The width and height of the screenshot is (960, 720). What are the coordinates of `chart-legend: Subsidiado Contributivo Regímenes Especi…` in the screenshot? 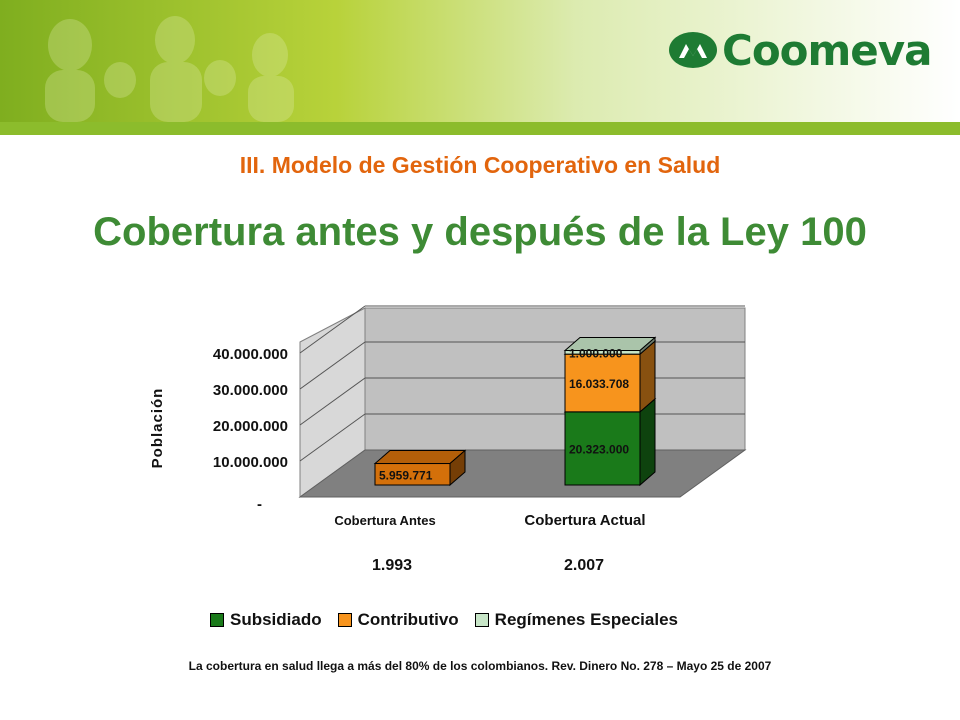 It's located at (444, 620).